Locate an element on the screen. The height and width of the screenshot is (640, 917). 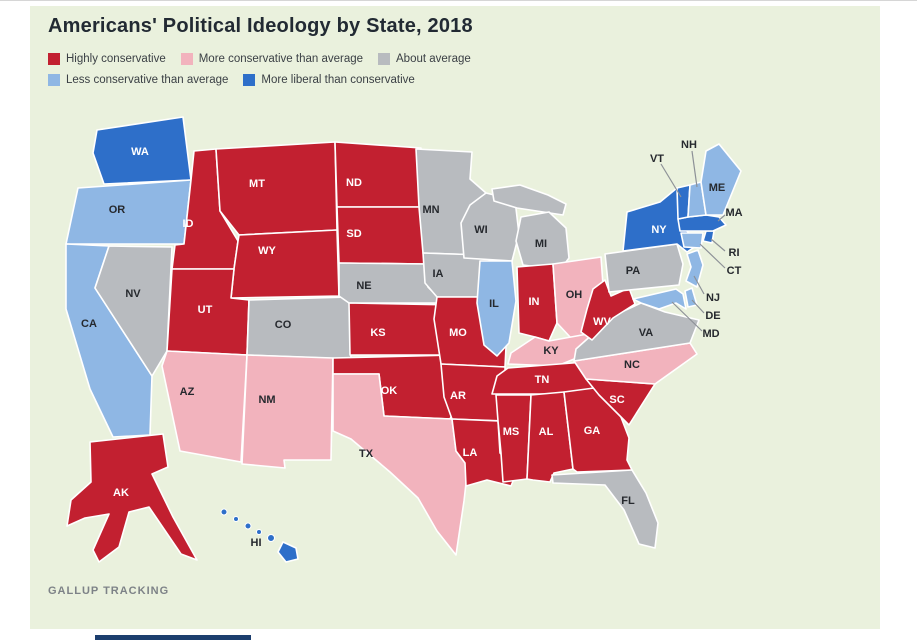
state-label-TX: TX is located at coordinates (366, 454).